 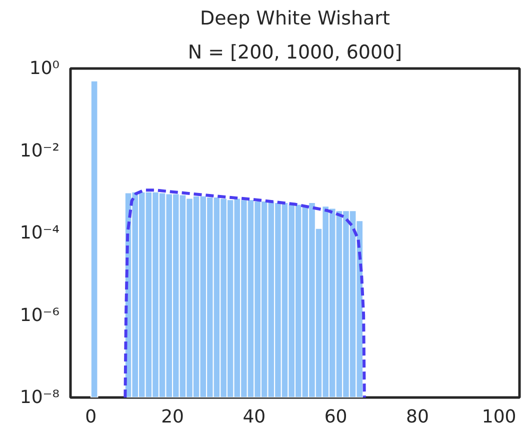 I want to click on y-tick-label: 10⁻², so click(x=40, y=151).